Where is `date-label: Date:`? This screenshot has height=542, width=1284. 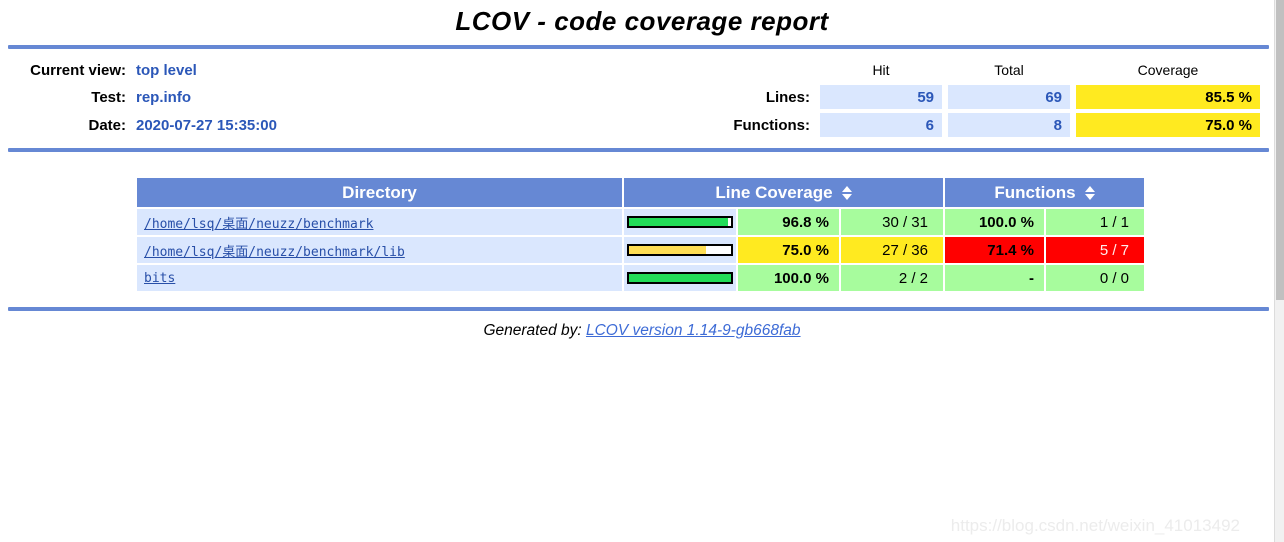 date-label: Date: is located at coordinates (107, 125).